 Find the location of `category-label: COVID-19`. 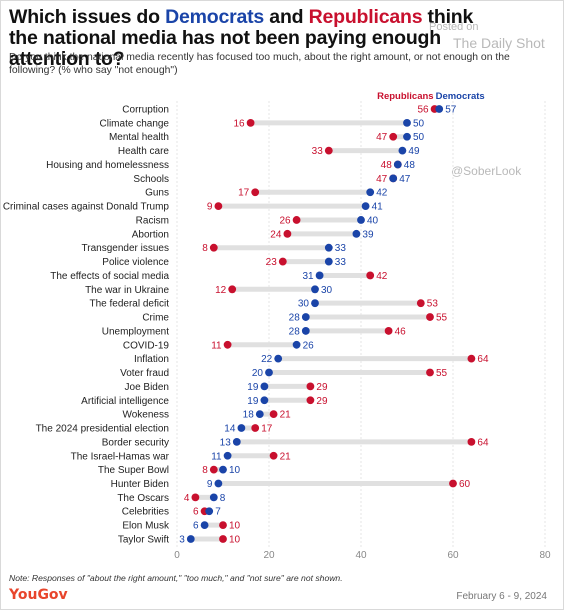

category-label: COVID-19 is located at coordinates (146, 345).